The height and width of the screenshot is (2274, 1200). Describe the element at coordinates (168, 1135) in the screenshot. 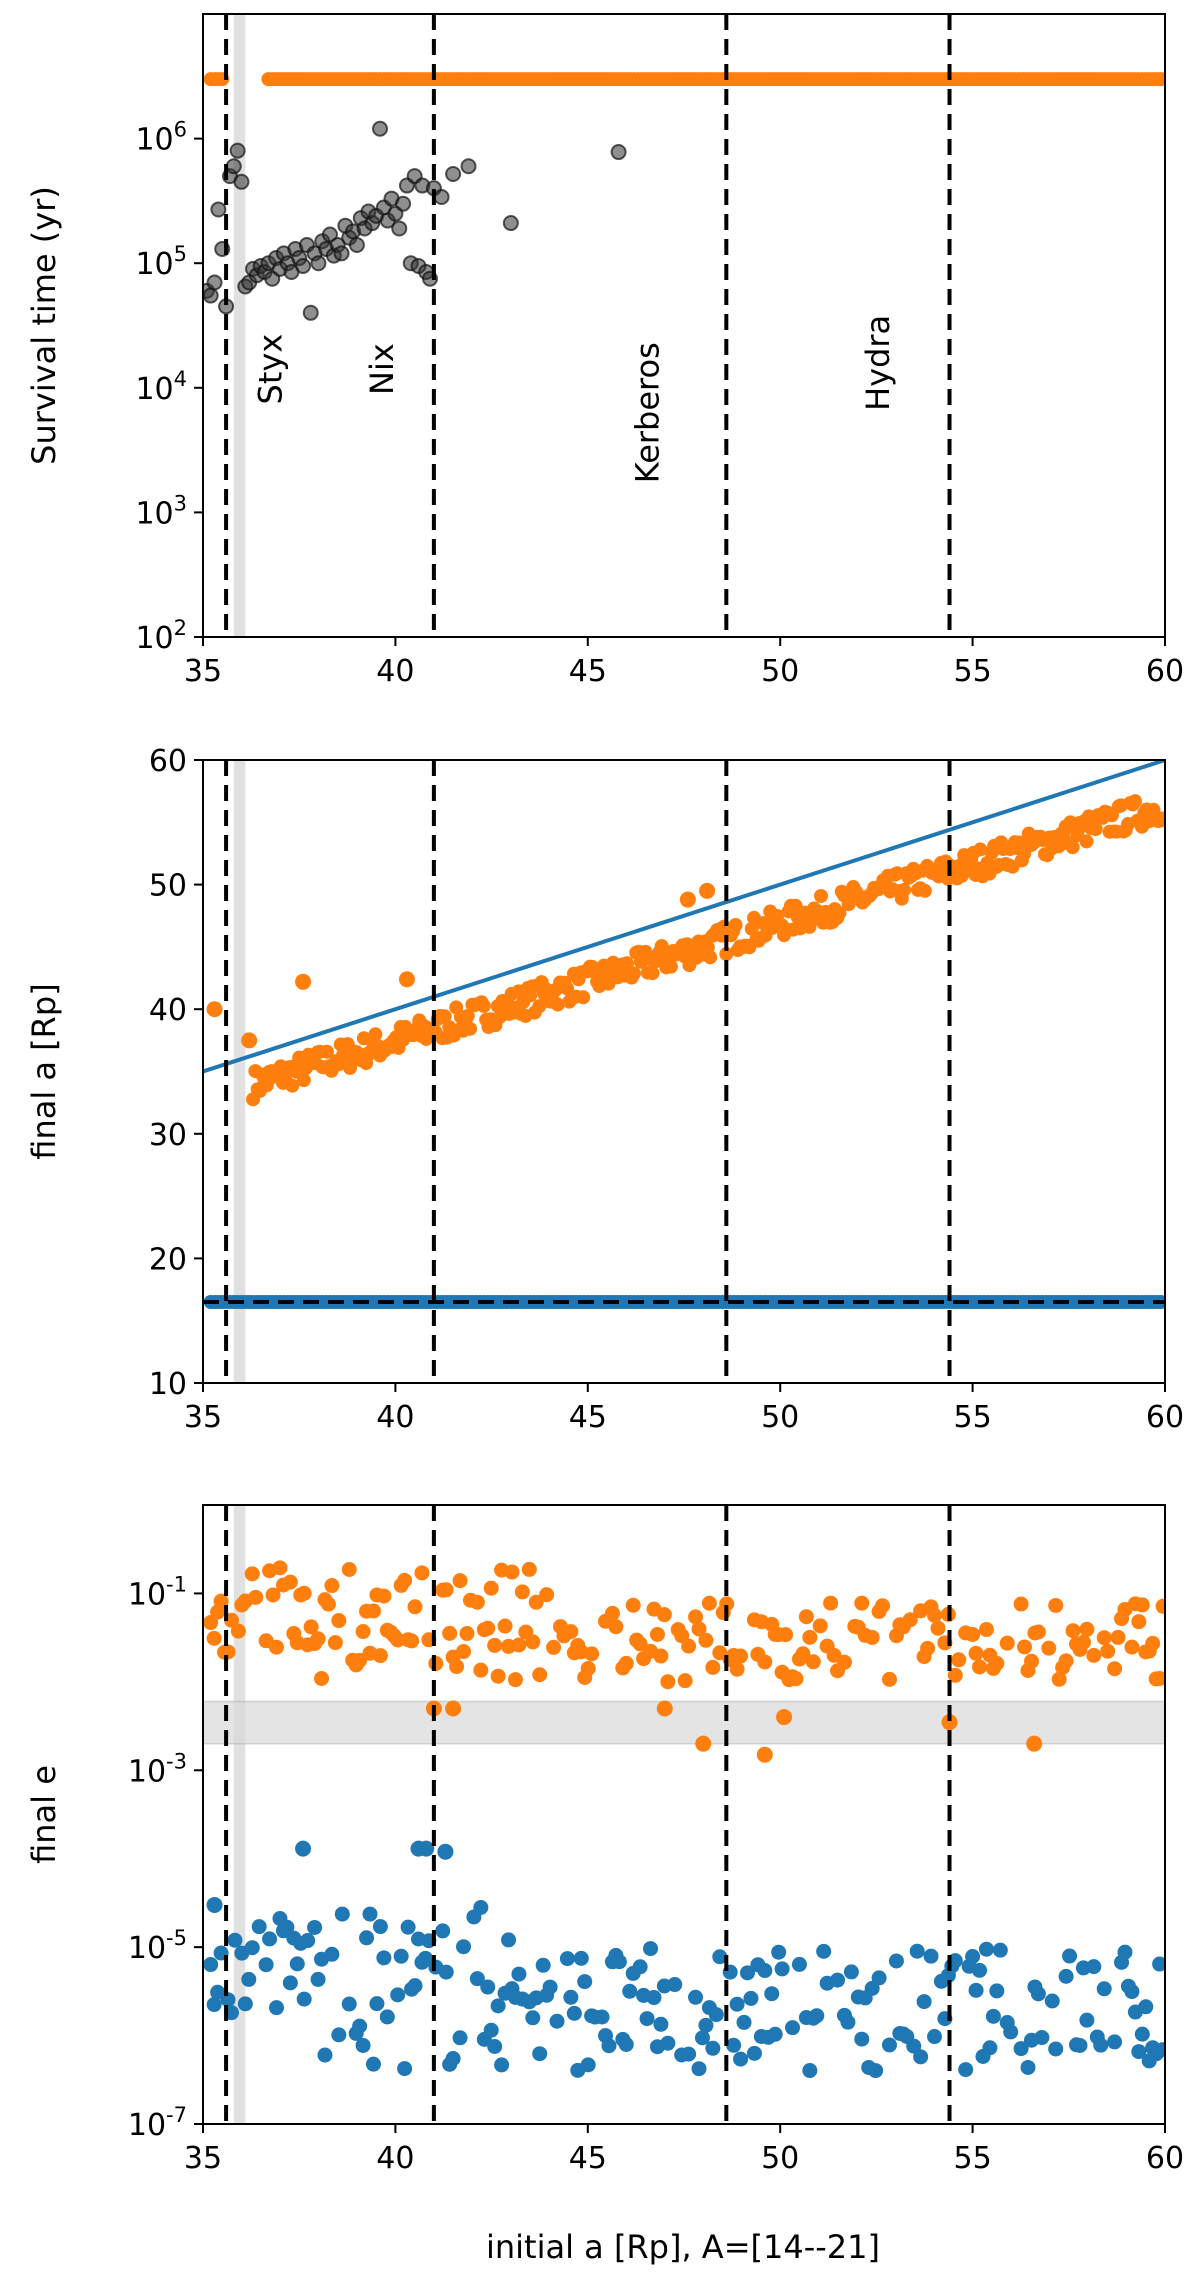

I see `y-tick-label: 30` at that location.